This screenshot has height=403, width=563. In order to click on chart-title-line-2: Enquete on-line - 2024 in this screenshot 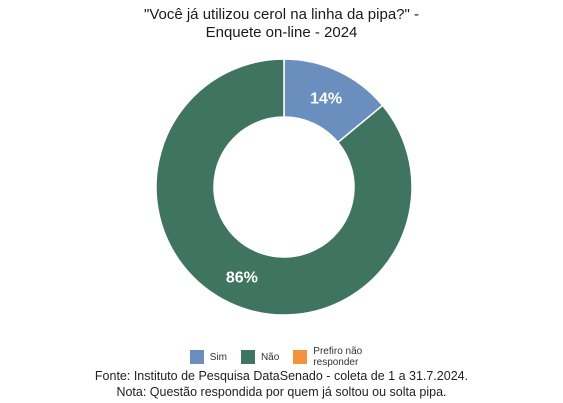, I will do `click(281, 32)`.